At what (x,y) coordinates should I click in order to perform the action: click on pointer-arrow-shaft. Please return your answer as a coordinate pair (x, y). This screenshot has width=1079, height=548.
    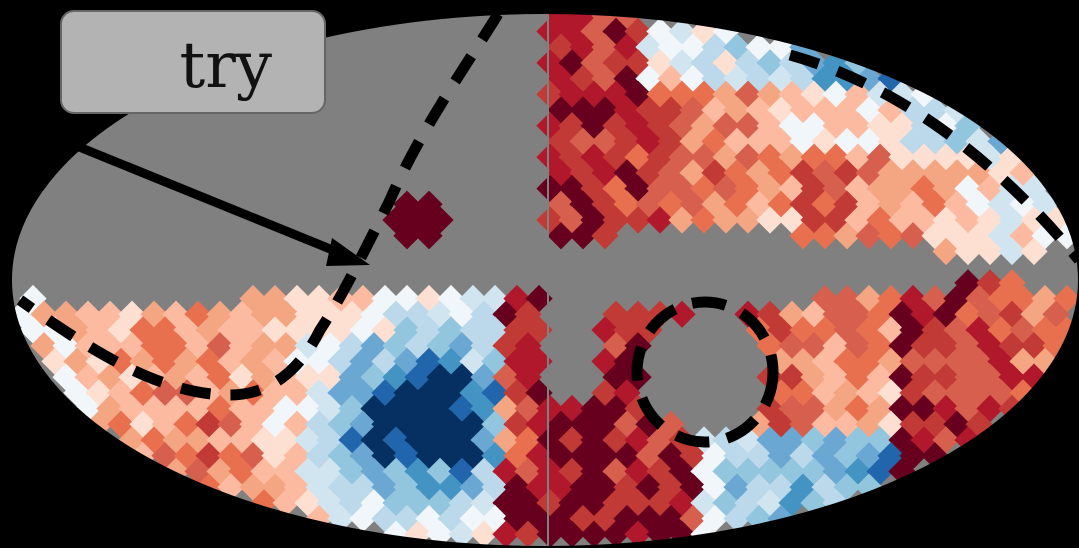
    Looking at the image, I should click on (203, 197).